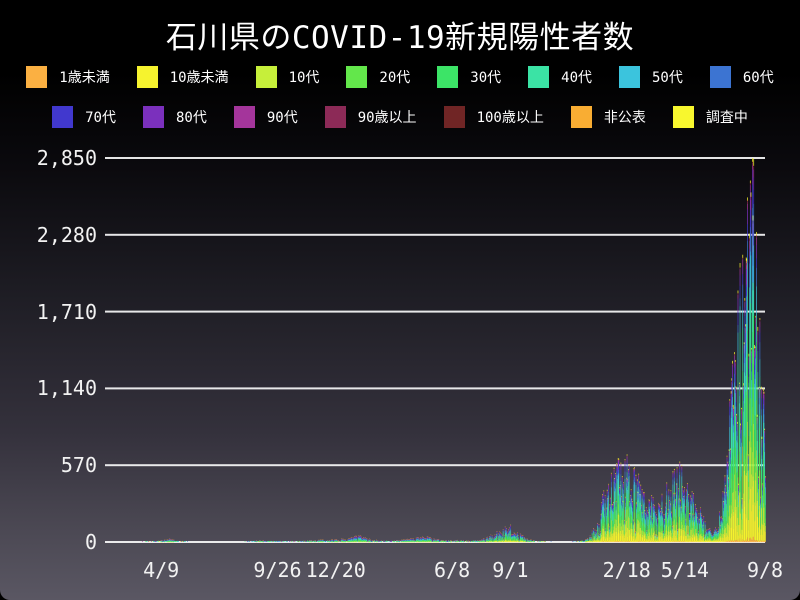  Describe the element at coordinates (624, 118) in the screenshot. I see `legend-item-label: 非公表` at that location.